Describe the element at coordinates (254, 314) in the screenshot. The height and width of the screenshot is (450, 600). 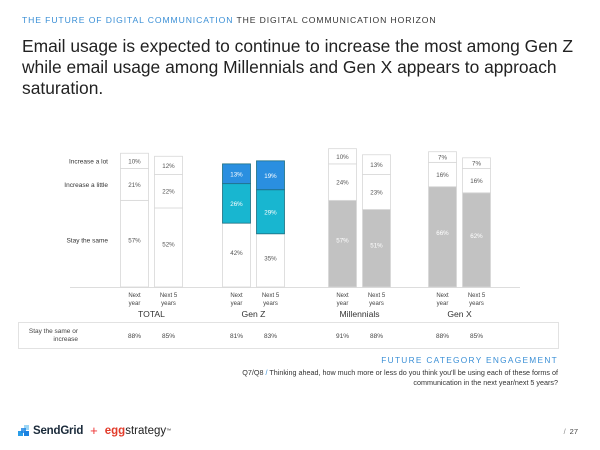
I see `group-label: Gen Z` at that location.